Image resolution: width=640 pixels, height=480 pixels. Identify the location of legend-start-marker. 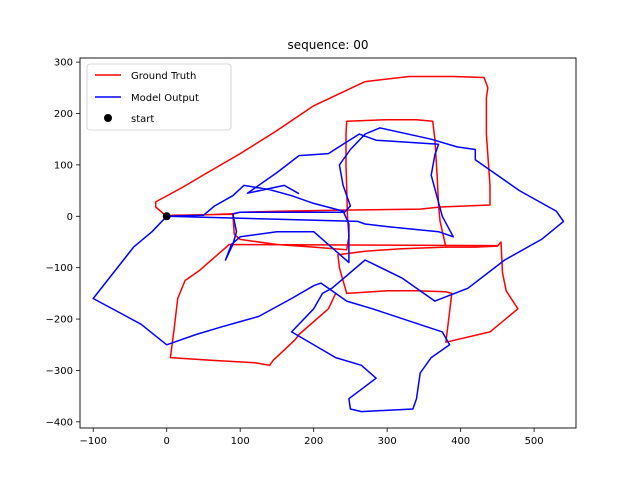
(108, 118).